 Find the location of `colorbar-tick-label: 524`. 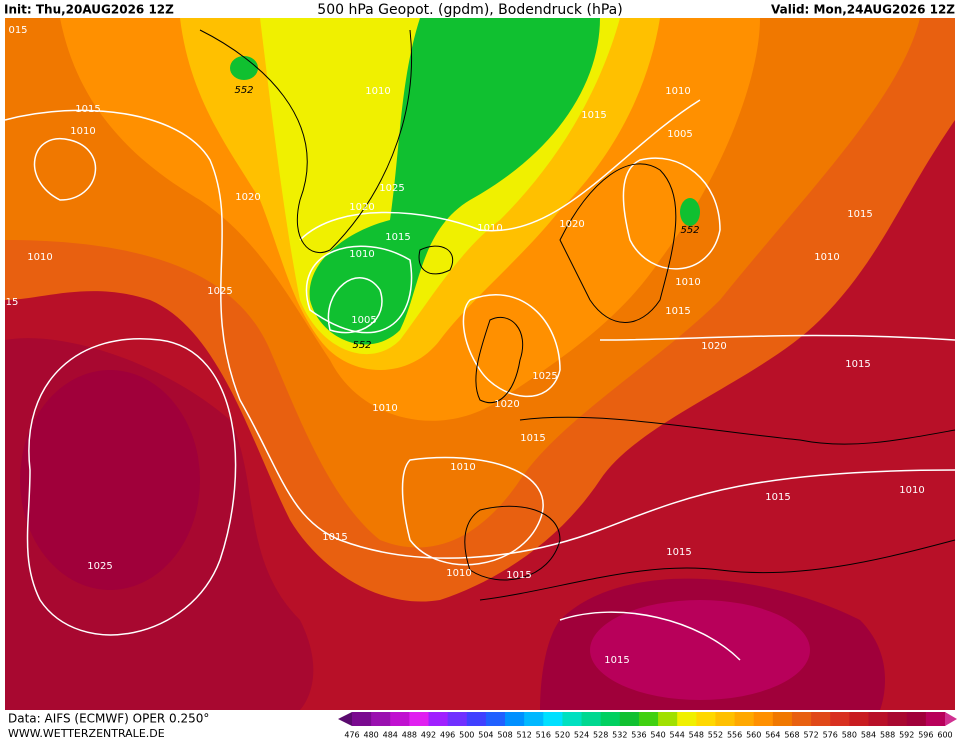

colorbar-tick-label: 524 is located at coordinates (581, 735).